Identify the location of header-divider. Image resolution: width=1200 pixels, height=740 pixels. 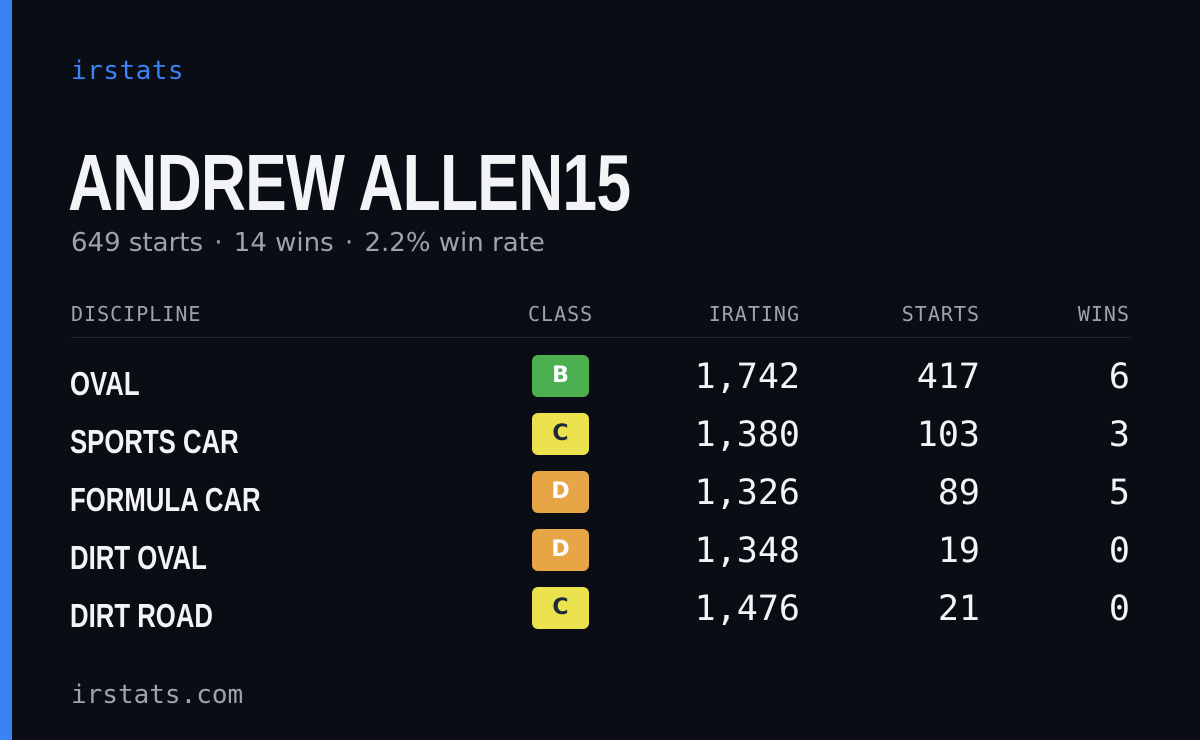
(601, 337).